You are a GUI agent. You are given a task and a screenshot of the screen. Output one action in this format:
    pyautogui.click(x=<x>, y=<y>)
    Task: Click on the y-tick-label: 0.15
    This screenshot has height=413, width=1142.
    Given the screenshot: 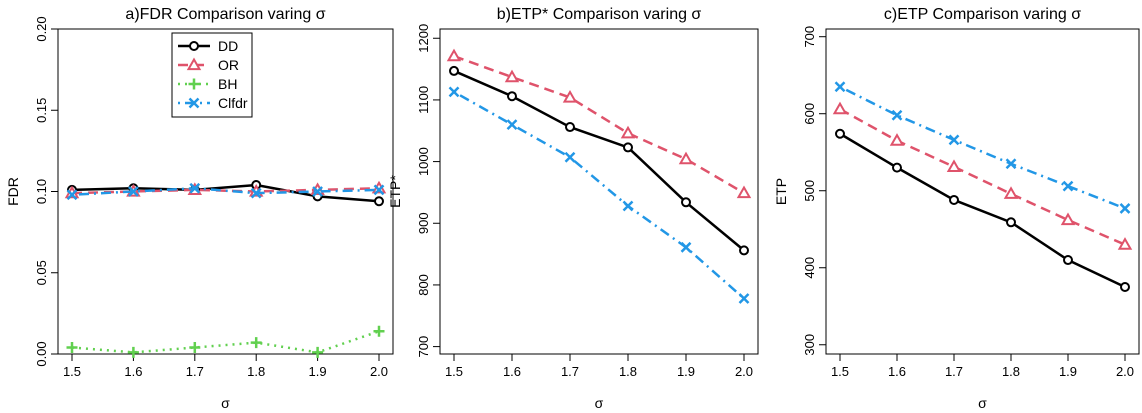 What is the action you would take?
    pyautogui.click(x=41, y=110)
    